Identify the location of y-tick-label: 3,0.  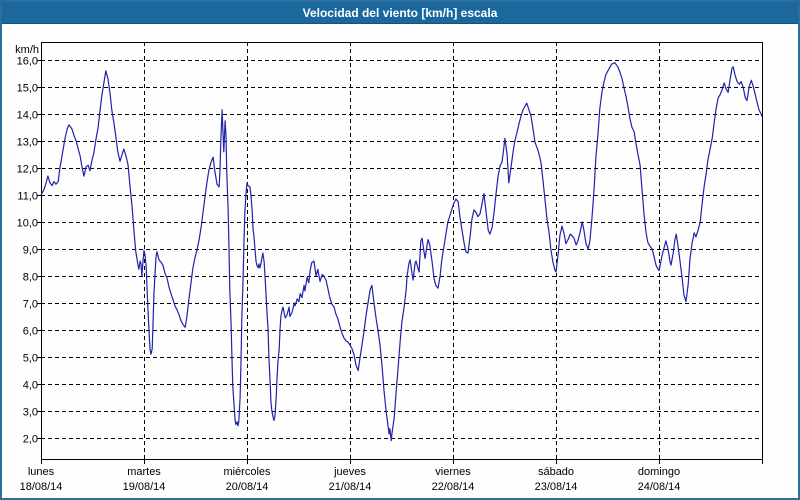
(30, 413).